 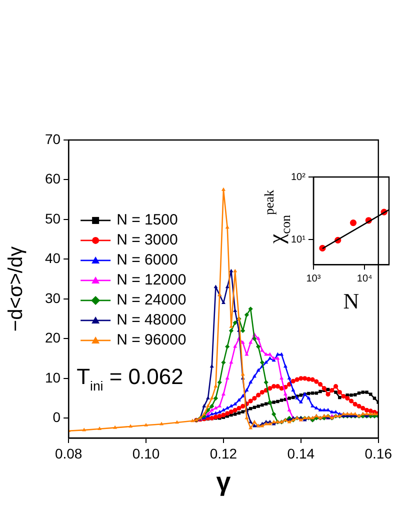 What do you see at coordinates (52, 178) in the screenshot?
I see `y-tick-label: 60` at bounding box center [52, 178].